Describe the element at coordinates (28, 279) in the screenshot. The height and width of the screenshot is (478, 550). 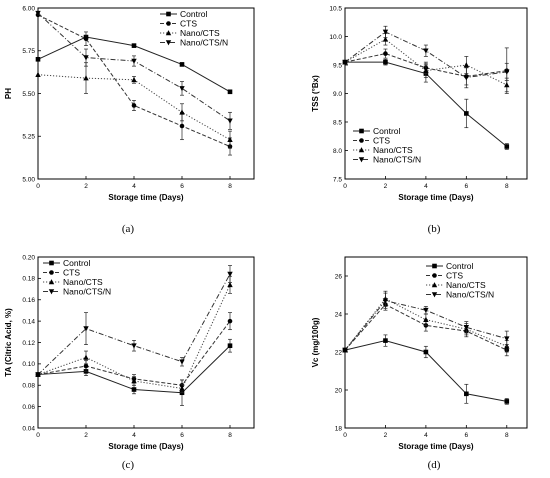
I see `y-tick-label: 0.18` at that location.